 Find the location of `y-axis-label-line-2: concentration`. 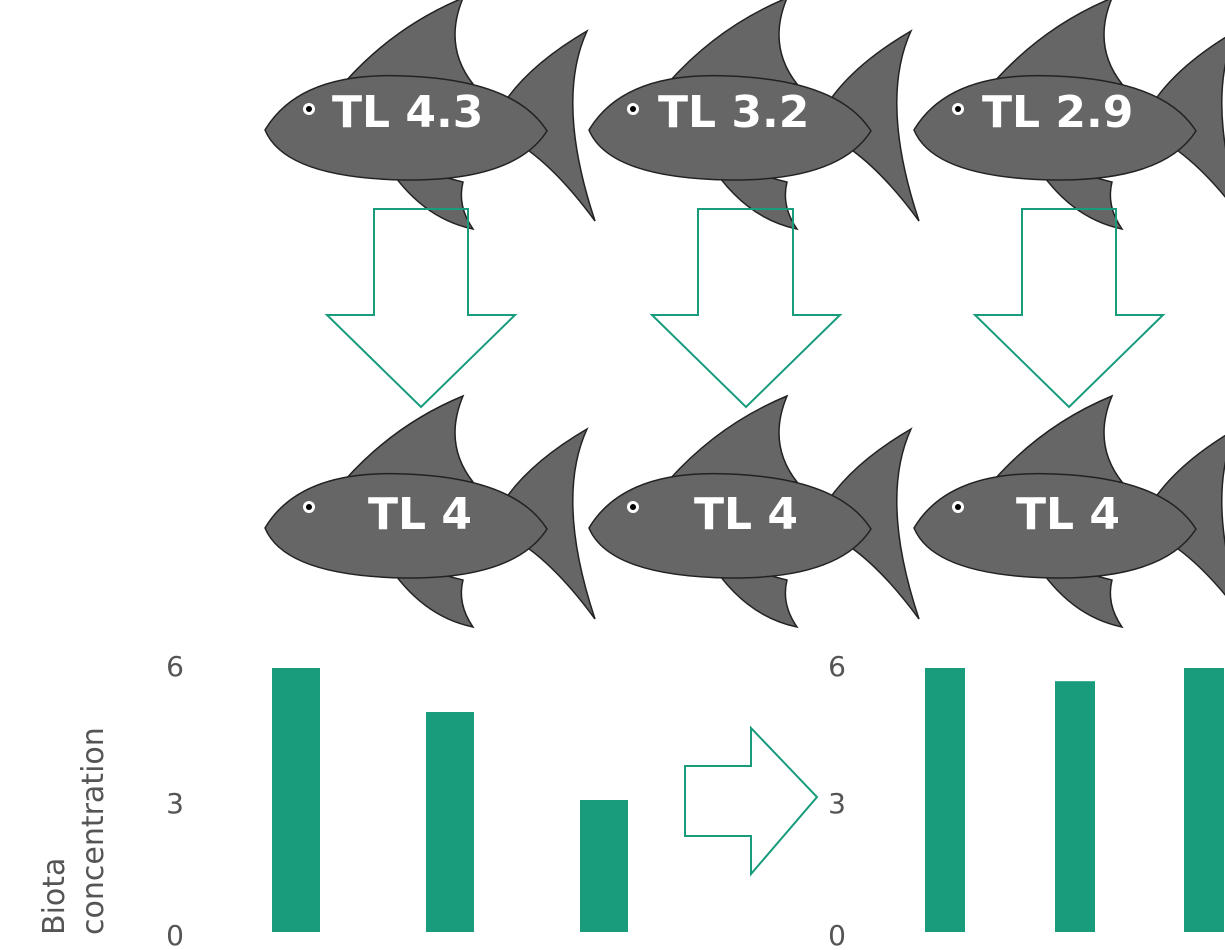

y-axis-label-line-2: concentration is located at coordinates (93, 831).